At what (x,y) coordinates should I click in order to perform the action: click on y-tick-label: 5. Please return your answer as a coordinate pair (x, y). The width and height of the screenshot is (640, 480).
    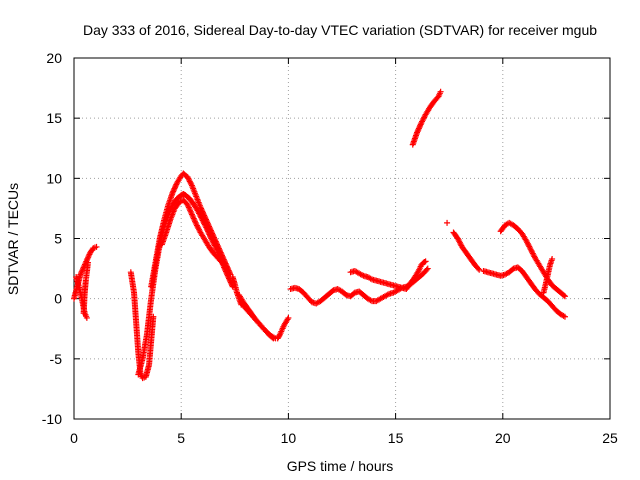
    Looking at the image, I should click on (58, 239).